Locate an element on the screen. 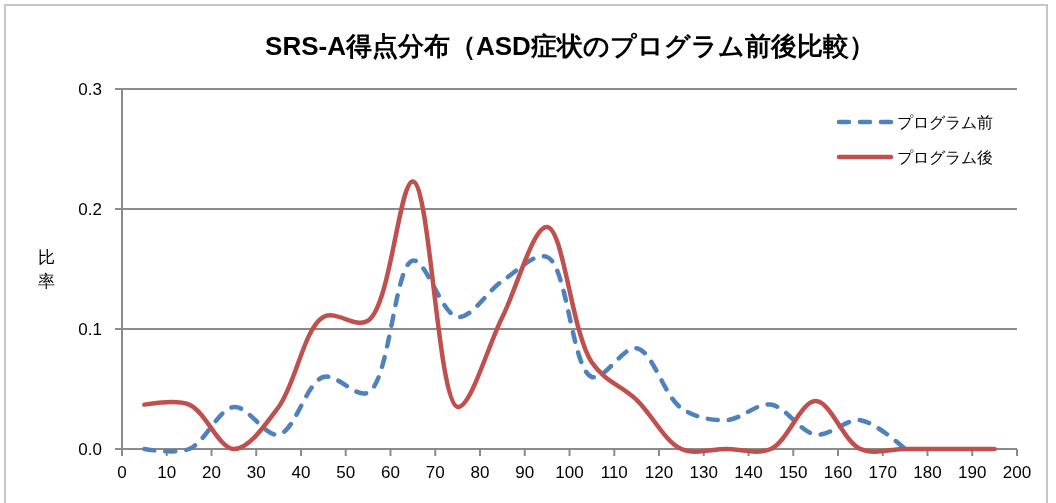 Image resolution: width=1056 pixels, height=503 pixels. legend-label: プログラム後 is located at coordinates (945, 157).